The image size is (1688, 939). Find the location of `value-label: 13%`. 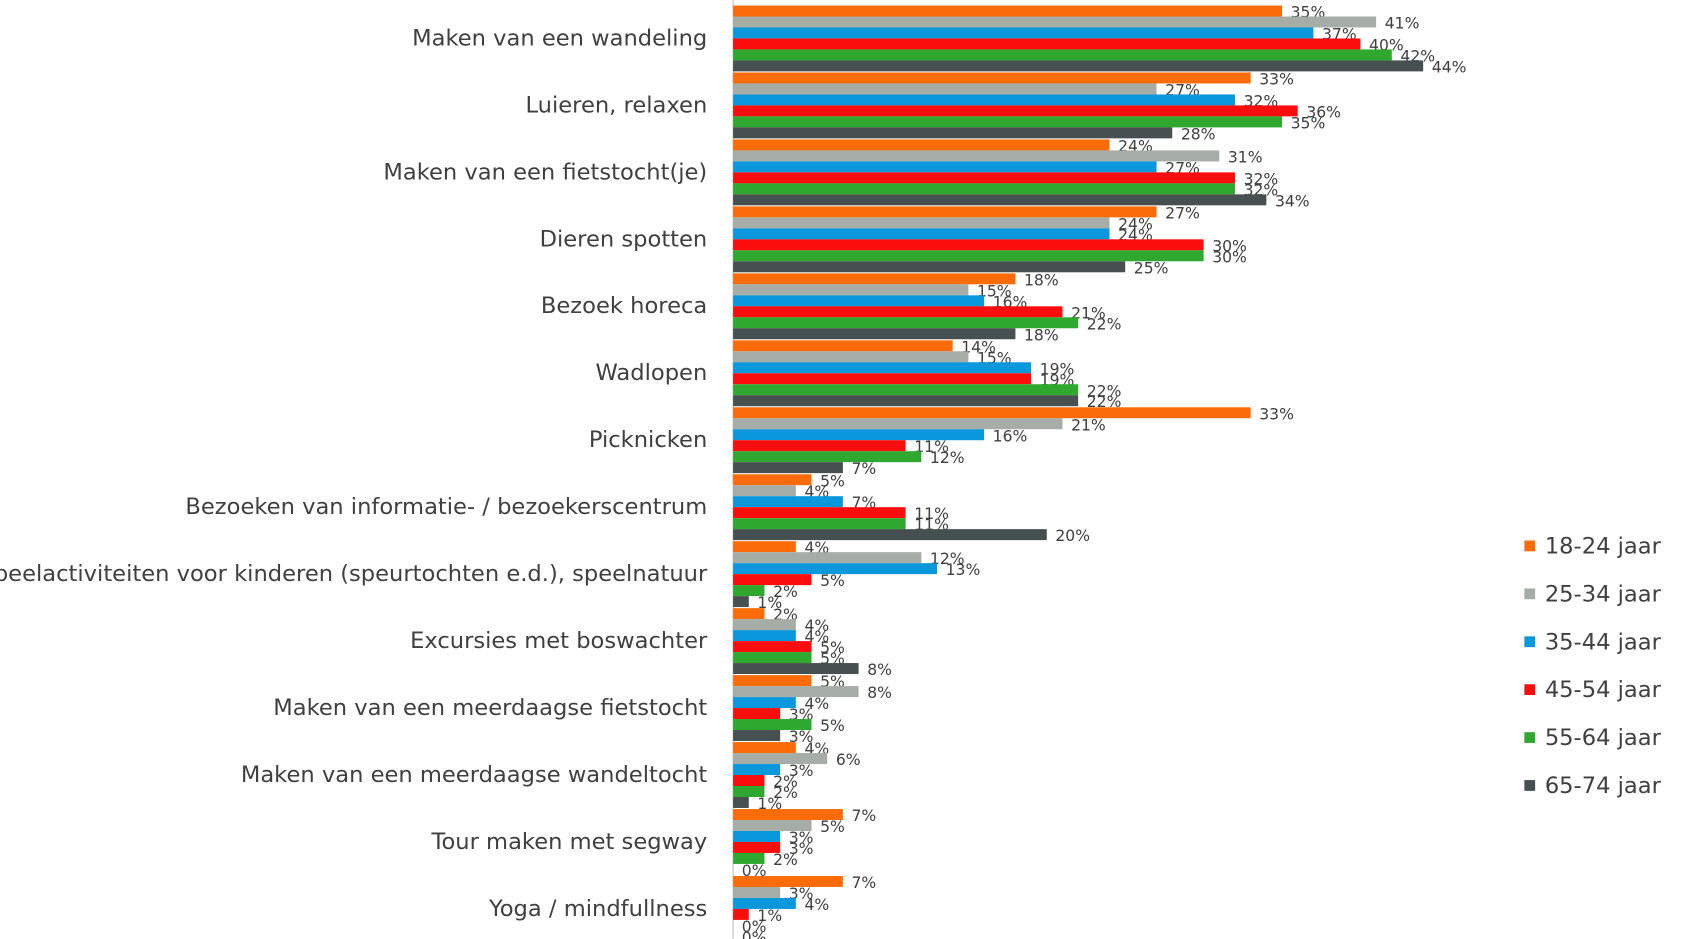

value-label: 13% is located at coordinates (963, 570).